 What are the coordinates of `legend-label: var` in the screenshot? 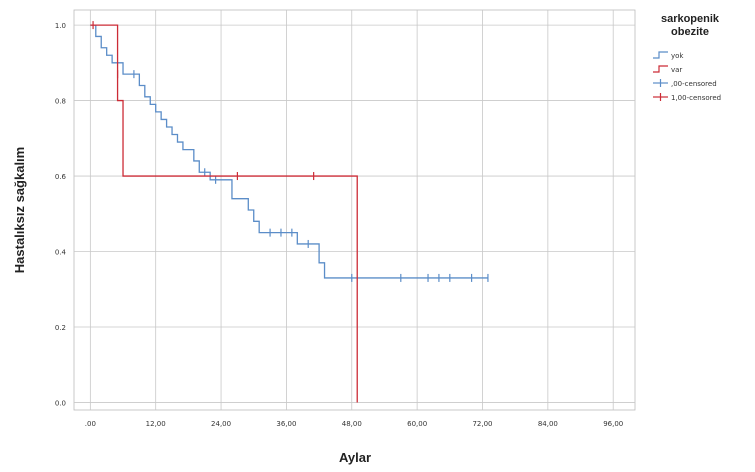 It's located at (676, 70).